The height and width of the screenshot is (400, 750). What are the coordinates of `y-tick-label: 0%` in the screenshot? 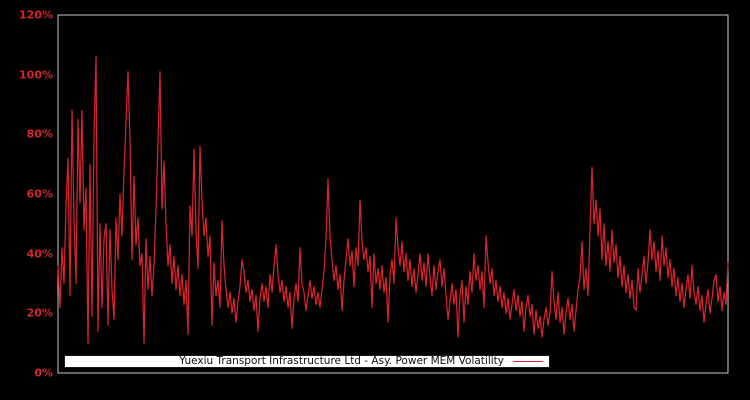 It's located at (43, 373).